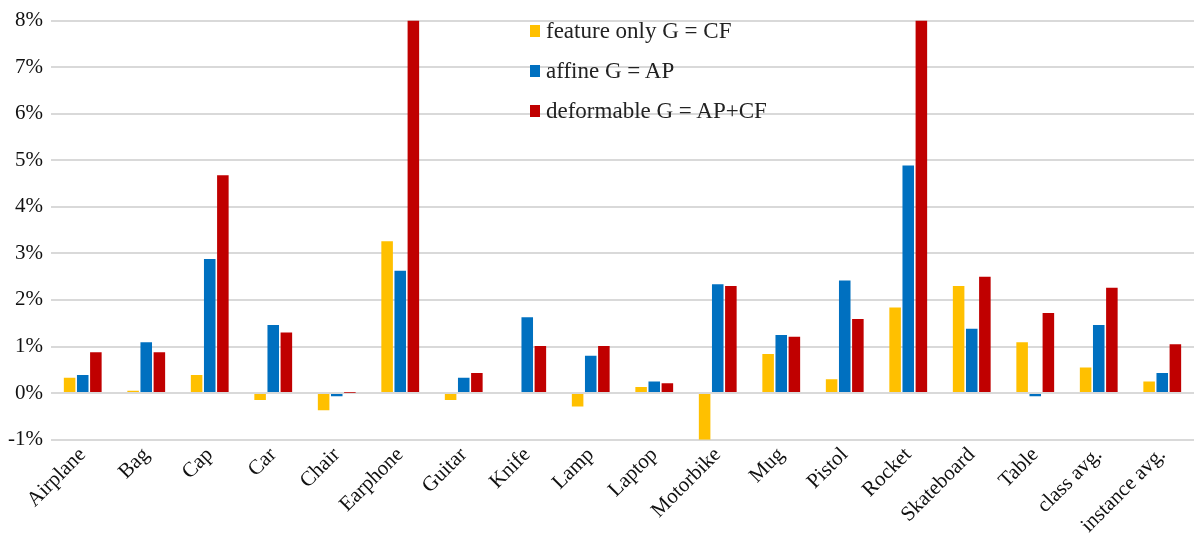 The image size is (1202, 541). What do you see at coordinates (28, 298) in the screenshot?
I see `y-tick-label: 2%` at bounding box center [28, 298].